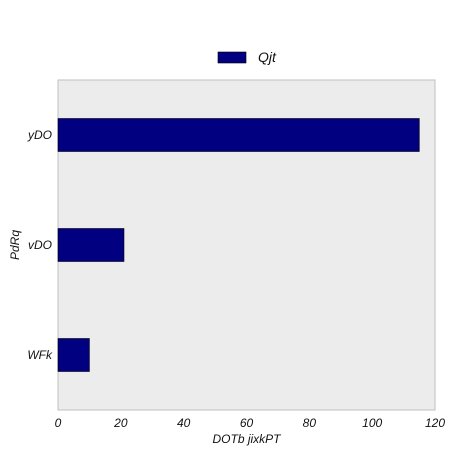 This screenshot has height=461, width=456. Describe the element at coordinates (232, 57) in the screenshot. I see `legend-swatch-qjt` at that location.